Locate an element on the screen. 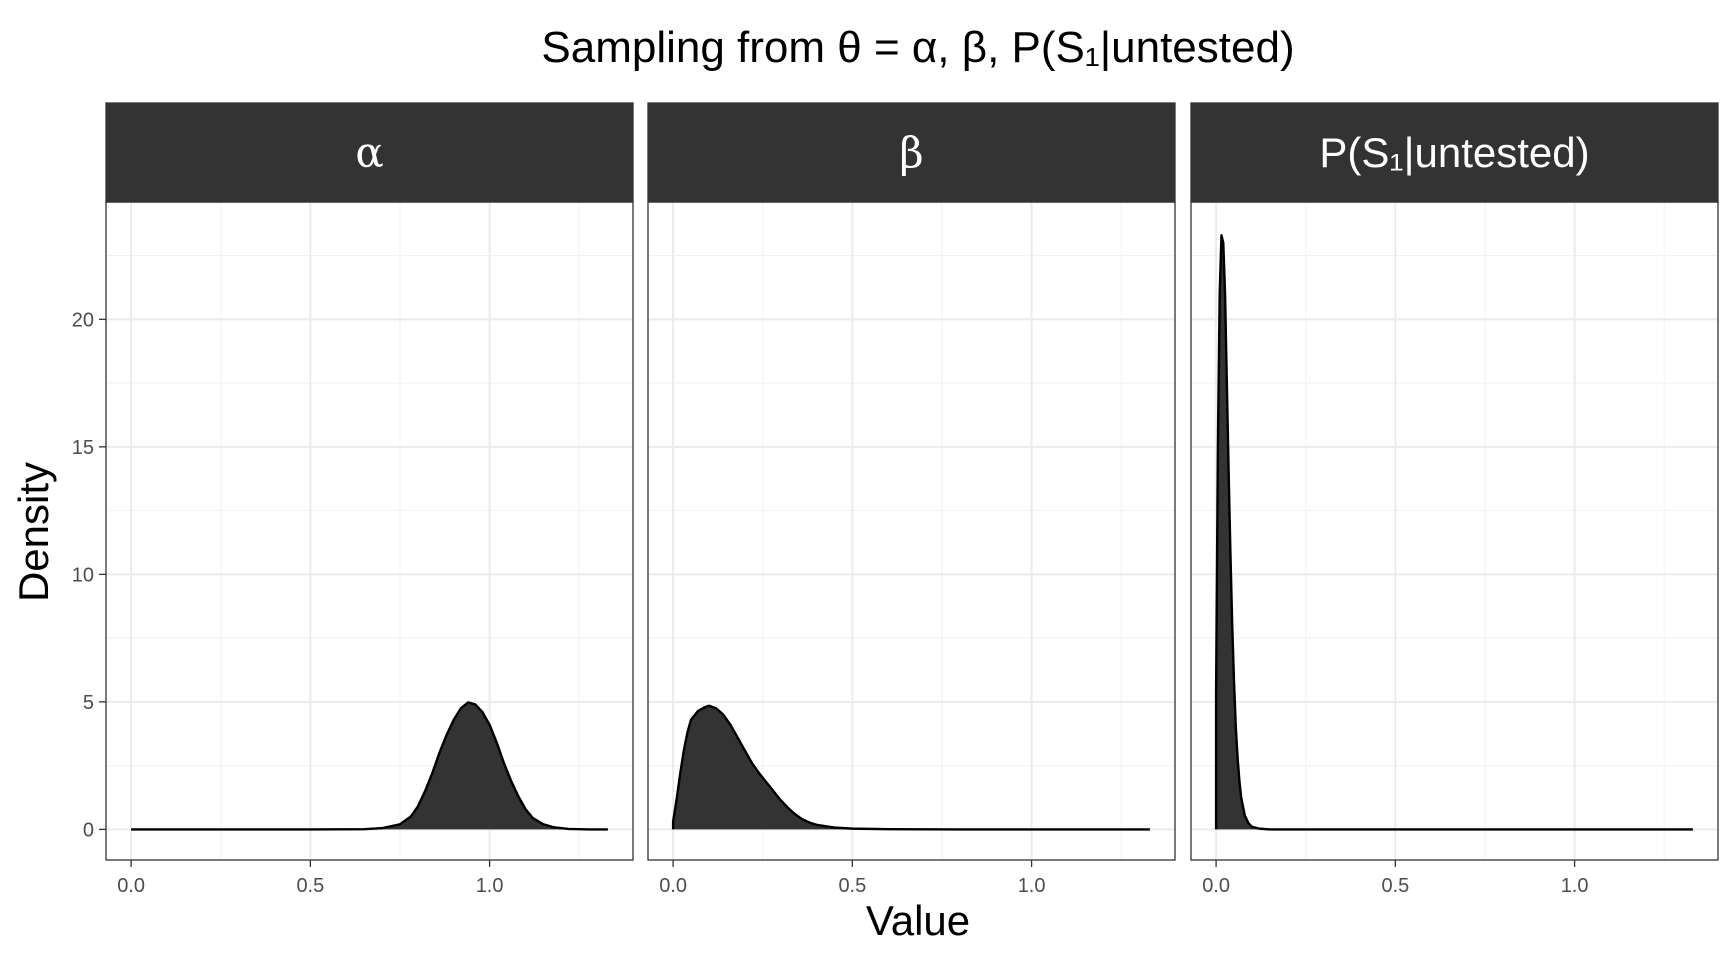 This screenshot has height=960, width=1728. y-axis: 0 5 10 15 20 is located at coordinates (89, 575).